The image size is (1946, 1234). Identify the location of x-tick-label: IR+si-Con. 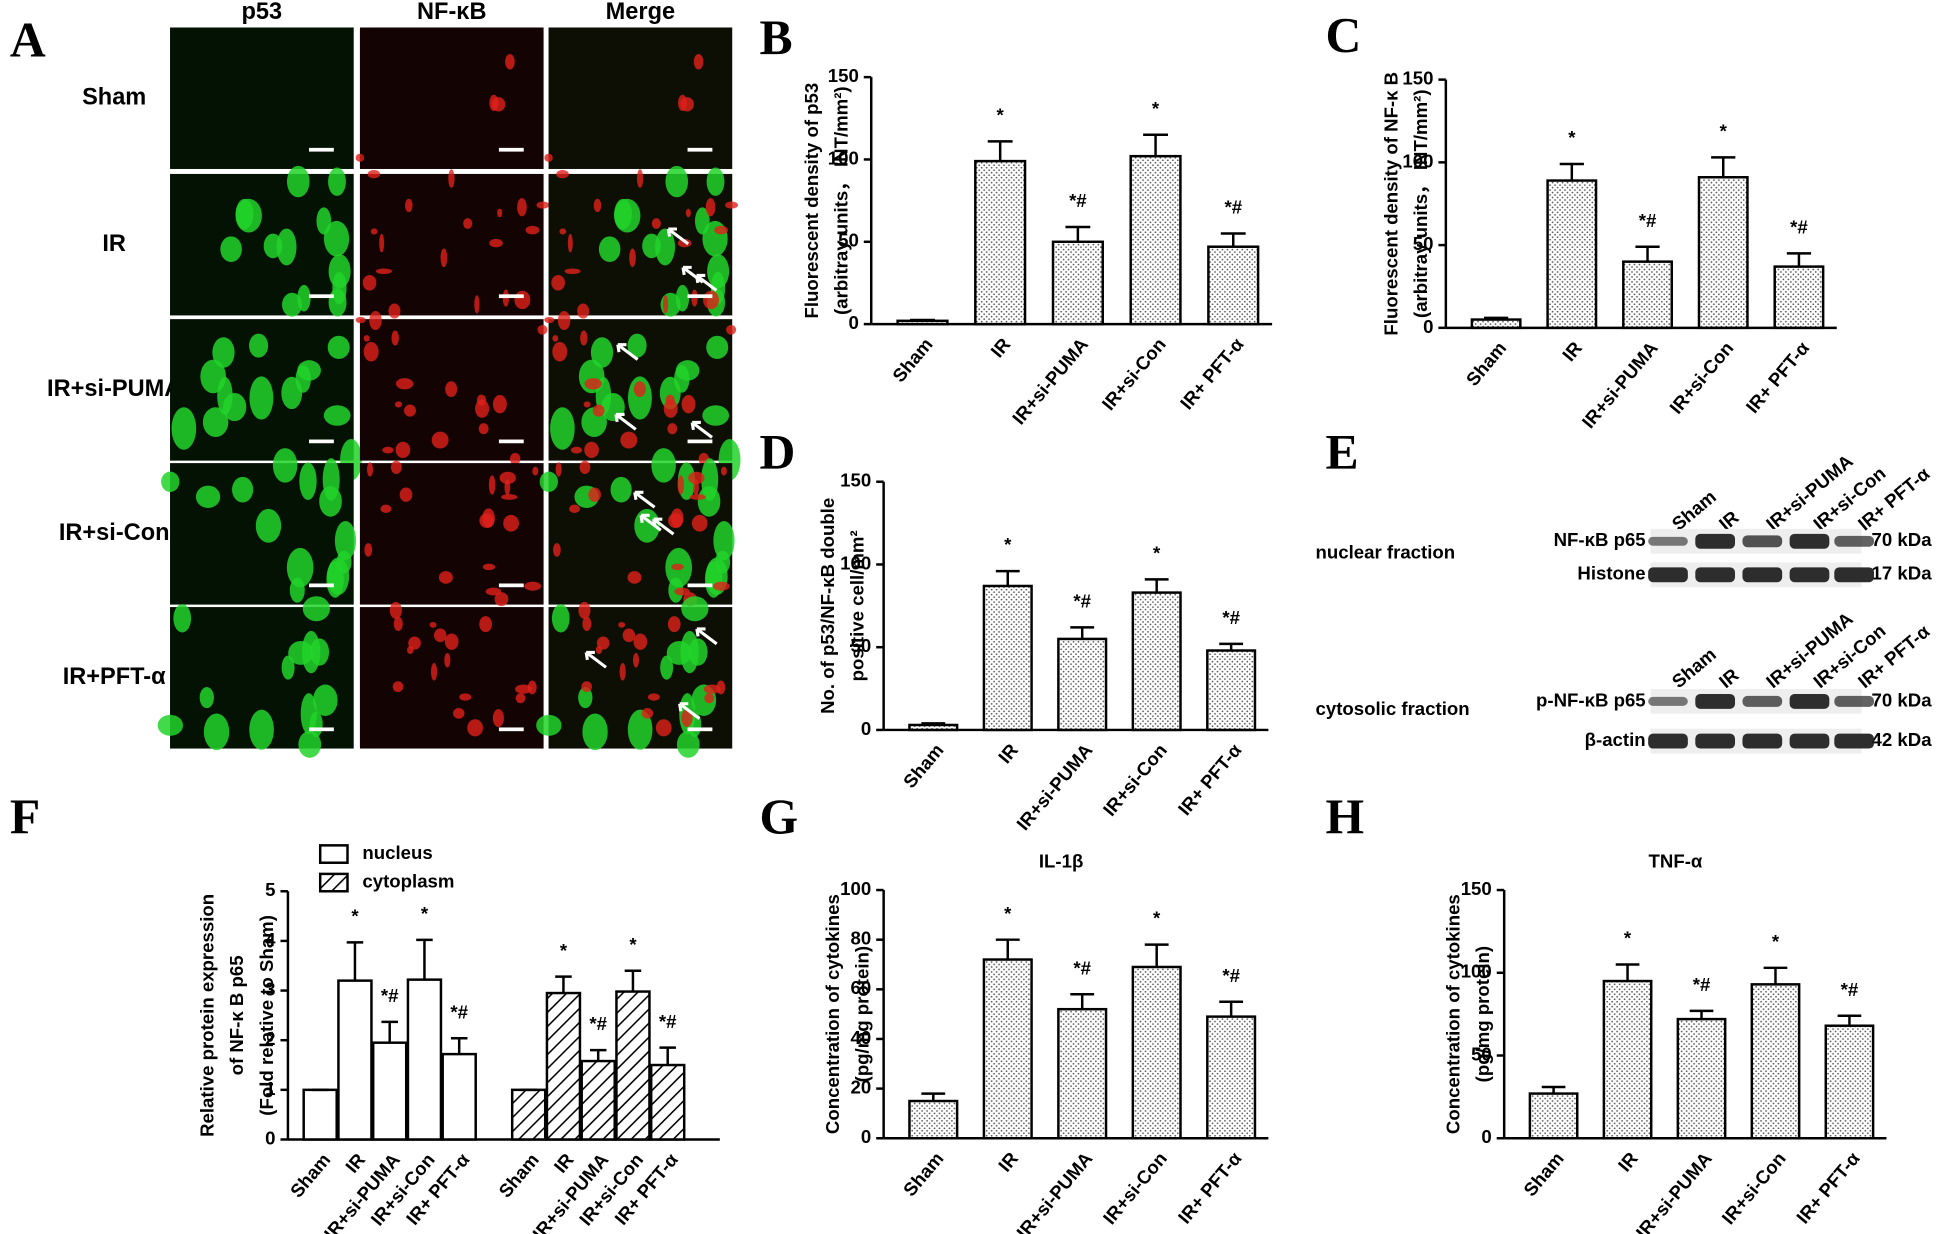
(1754, 1188).